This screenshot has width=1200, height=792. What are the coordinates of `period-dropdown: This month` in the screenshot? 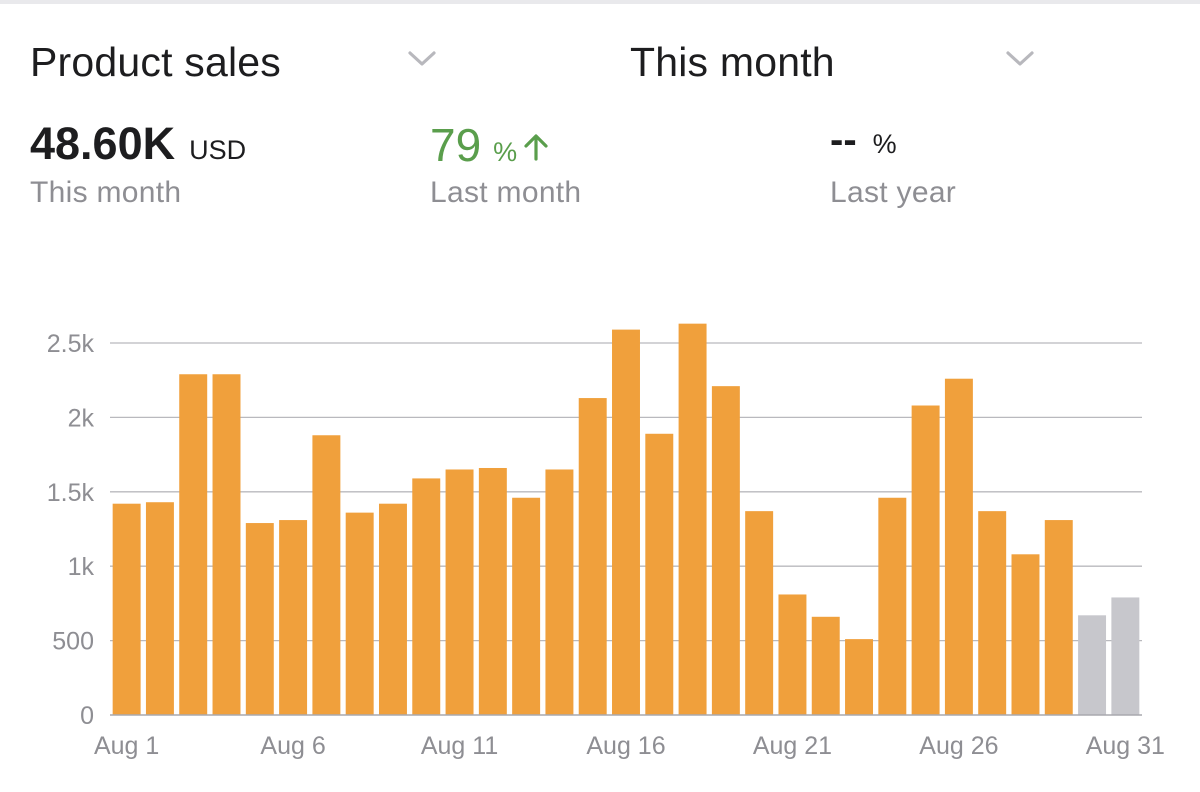 It's located at (840, 62).